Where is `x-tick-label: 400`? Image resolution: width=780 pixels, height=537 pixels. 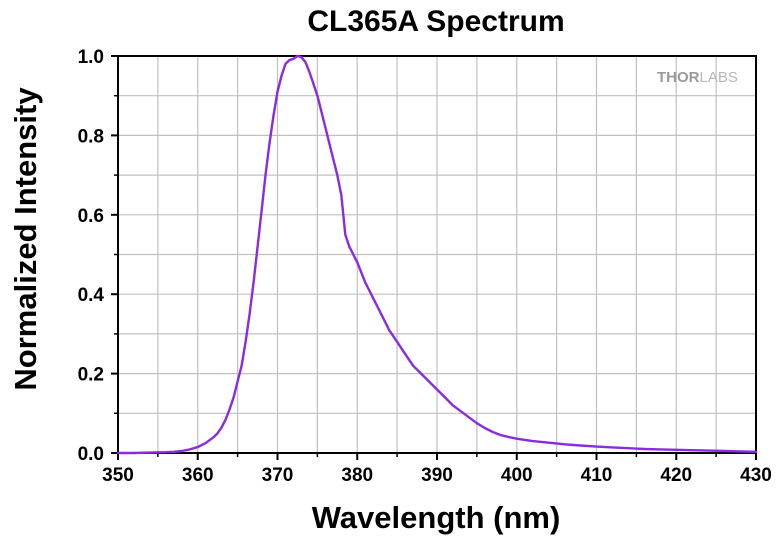
x-tick-label: 400 is located at coordinates (517, 475).